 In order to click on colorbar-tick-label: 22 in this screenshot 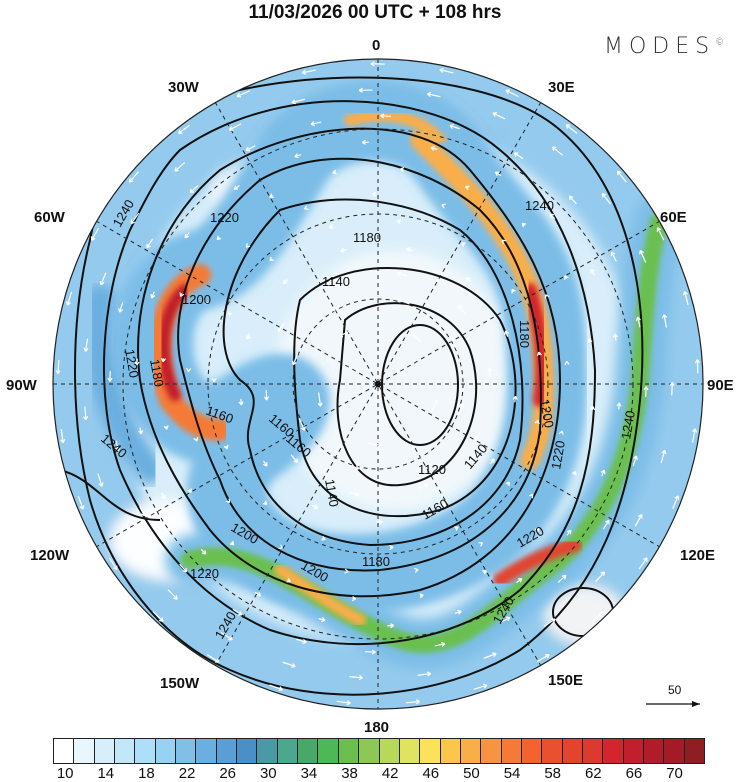, I will do `click(187, 773)`.